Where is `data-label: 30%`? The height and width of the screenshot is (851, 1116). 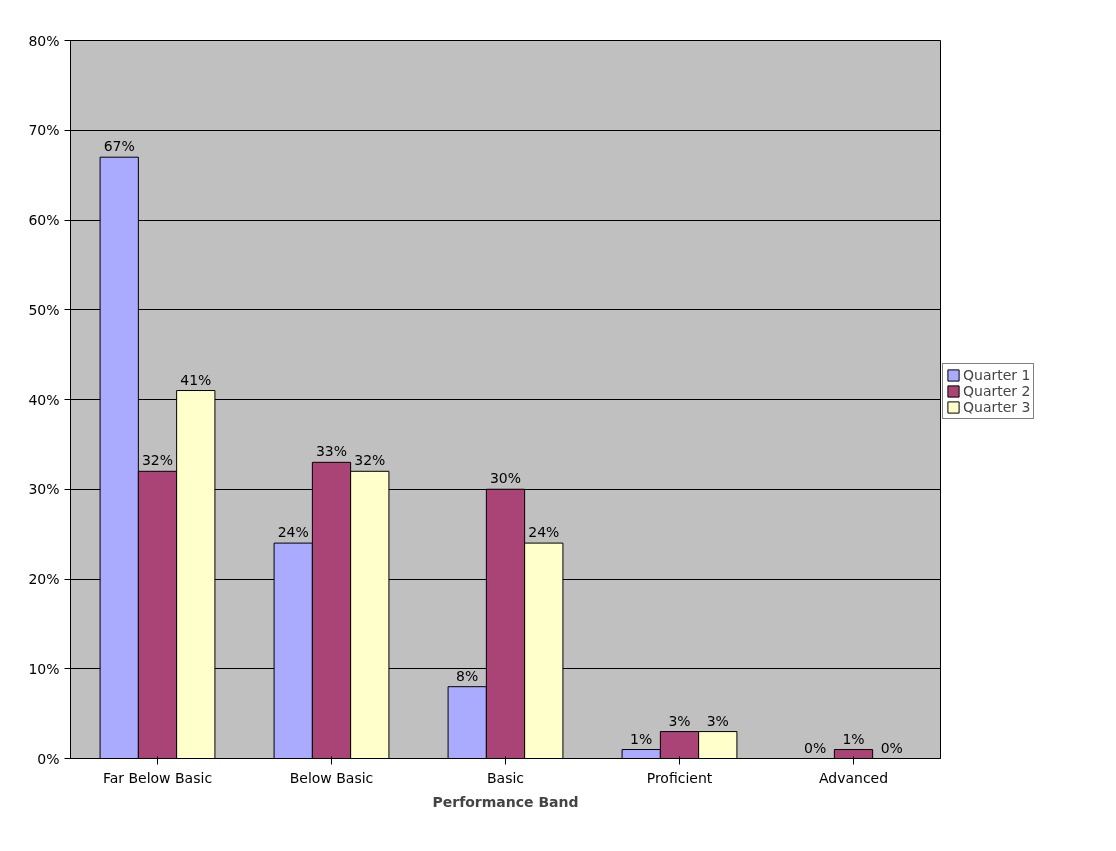
data-label: 30% is located at coordinates (505, 478).